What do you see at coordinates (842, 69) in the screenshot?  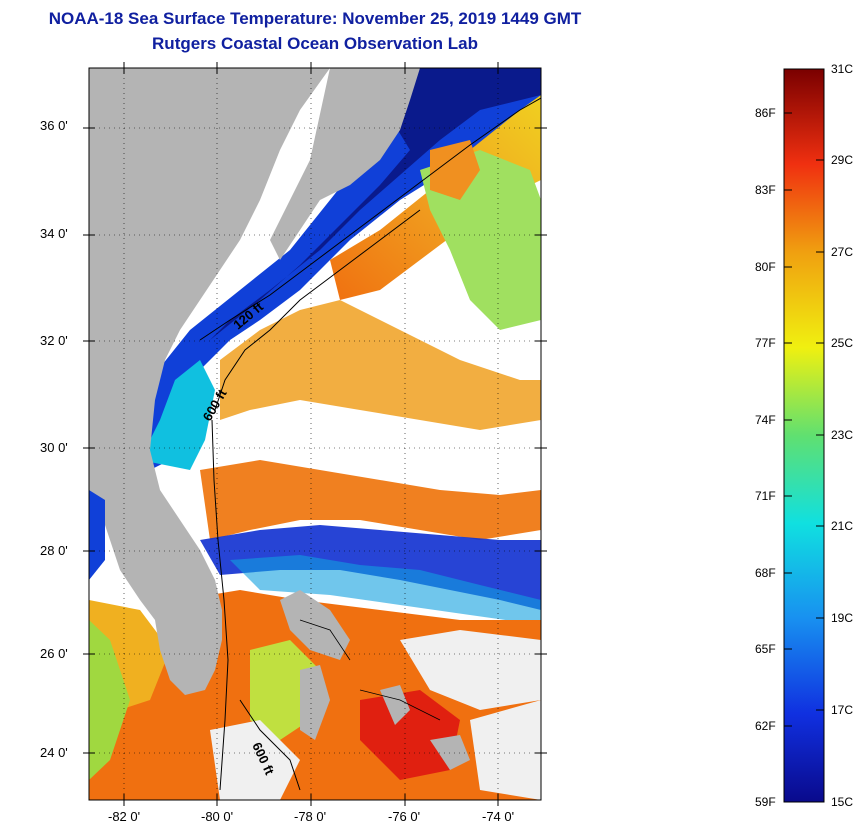 I see `cb-c-31: 31C` at bounding box center [842, 69].